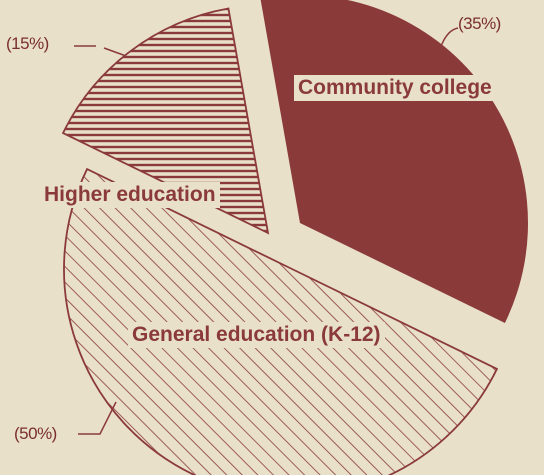 This screenshot has height=475, width=544. I want to click on community-college-percent-label: (35%), so click(479, 23).